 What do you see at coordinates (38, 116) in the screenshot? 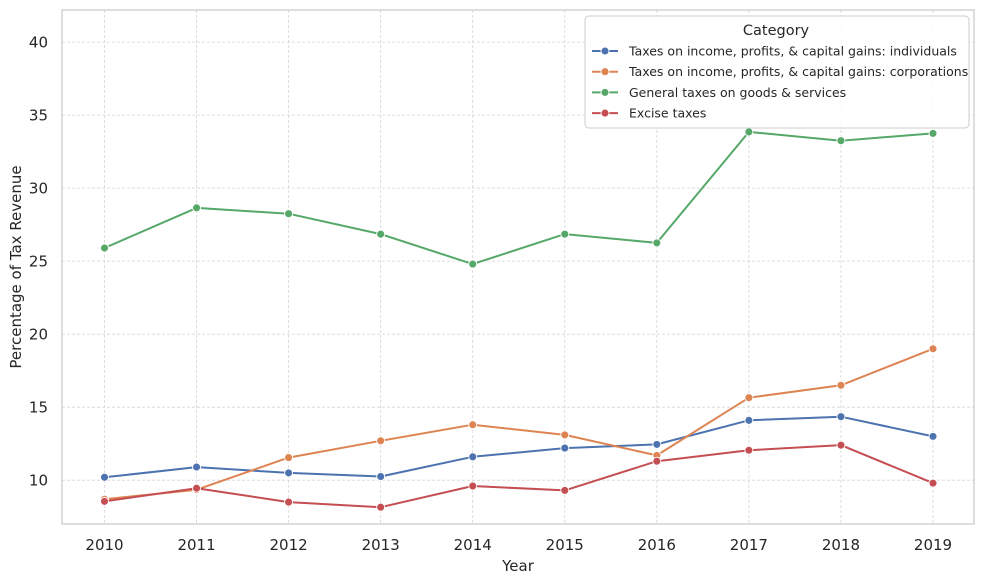
I see `y-tick-label: 35` at bounding box center [38, 116].